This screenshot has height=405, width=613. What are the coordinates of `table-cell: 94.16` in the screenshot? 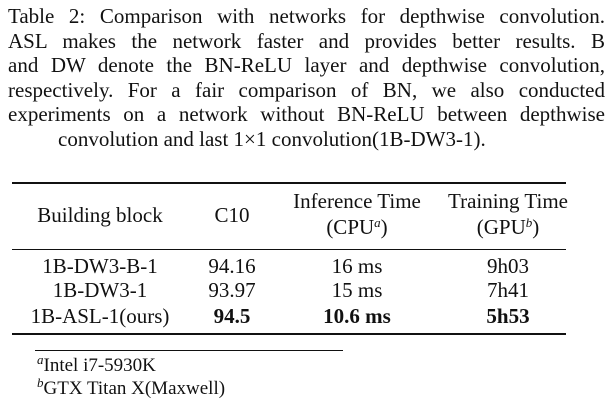 It's located at (232, 266).